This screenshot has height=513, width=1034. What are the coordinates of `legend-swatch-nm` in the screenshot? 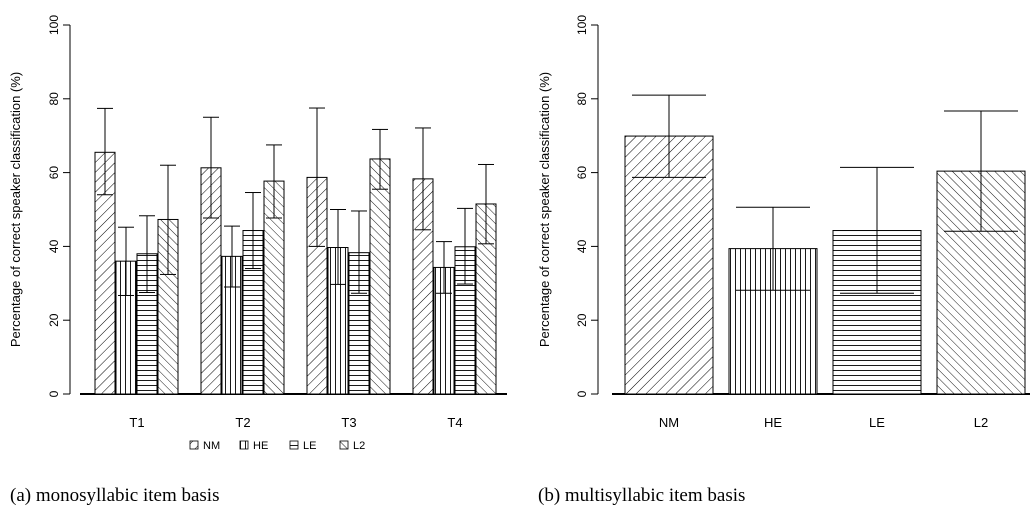 It's located at (194, 445).